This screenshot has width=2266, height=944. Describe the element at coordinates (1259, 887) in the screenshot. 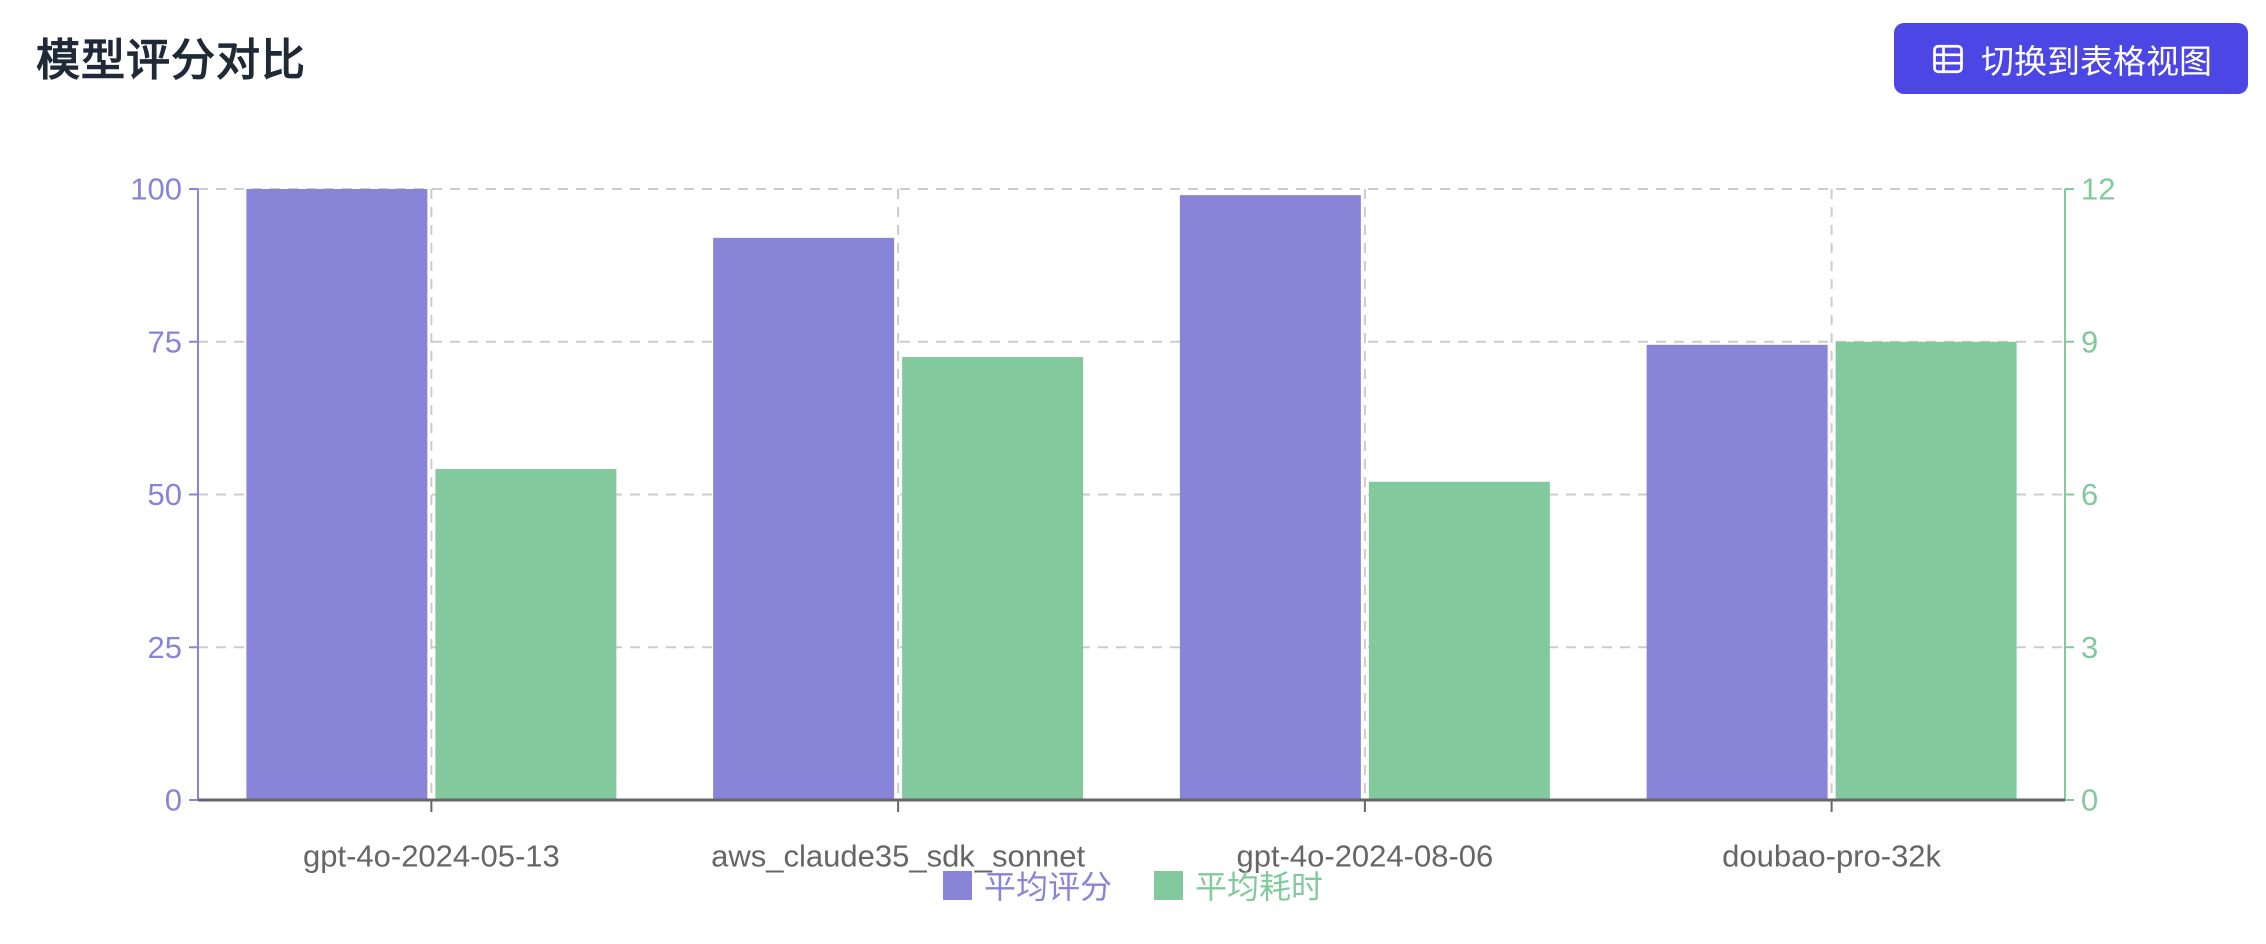

I see `legend-label-time: 平均耗时` at that location.